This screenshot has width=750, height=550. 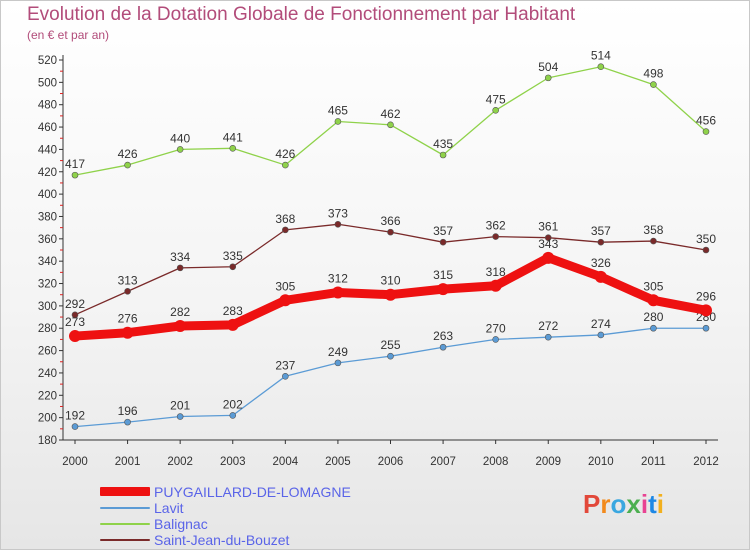 I want to click on data-label: 361, so click(x=548, y=227).